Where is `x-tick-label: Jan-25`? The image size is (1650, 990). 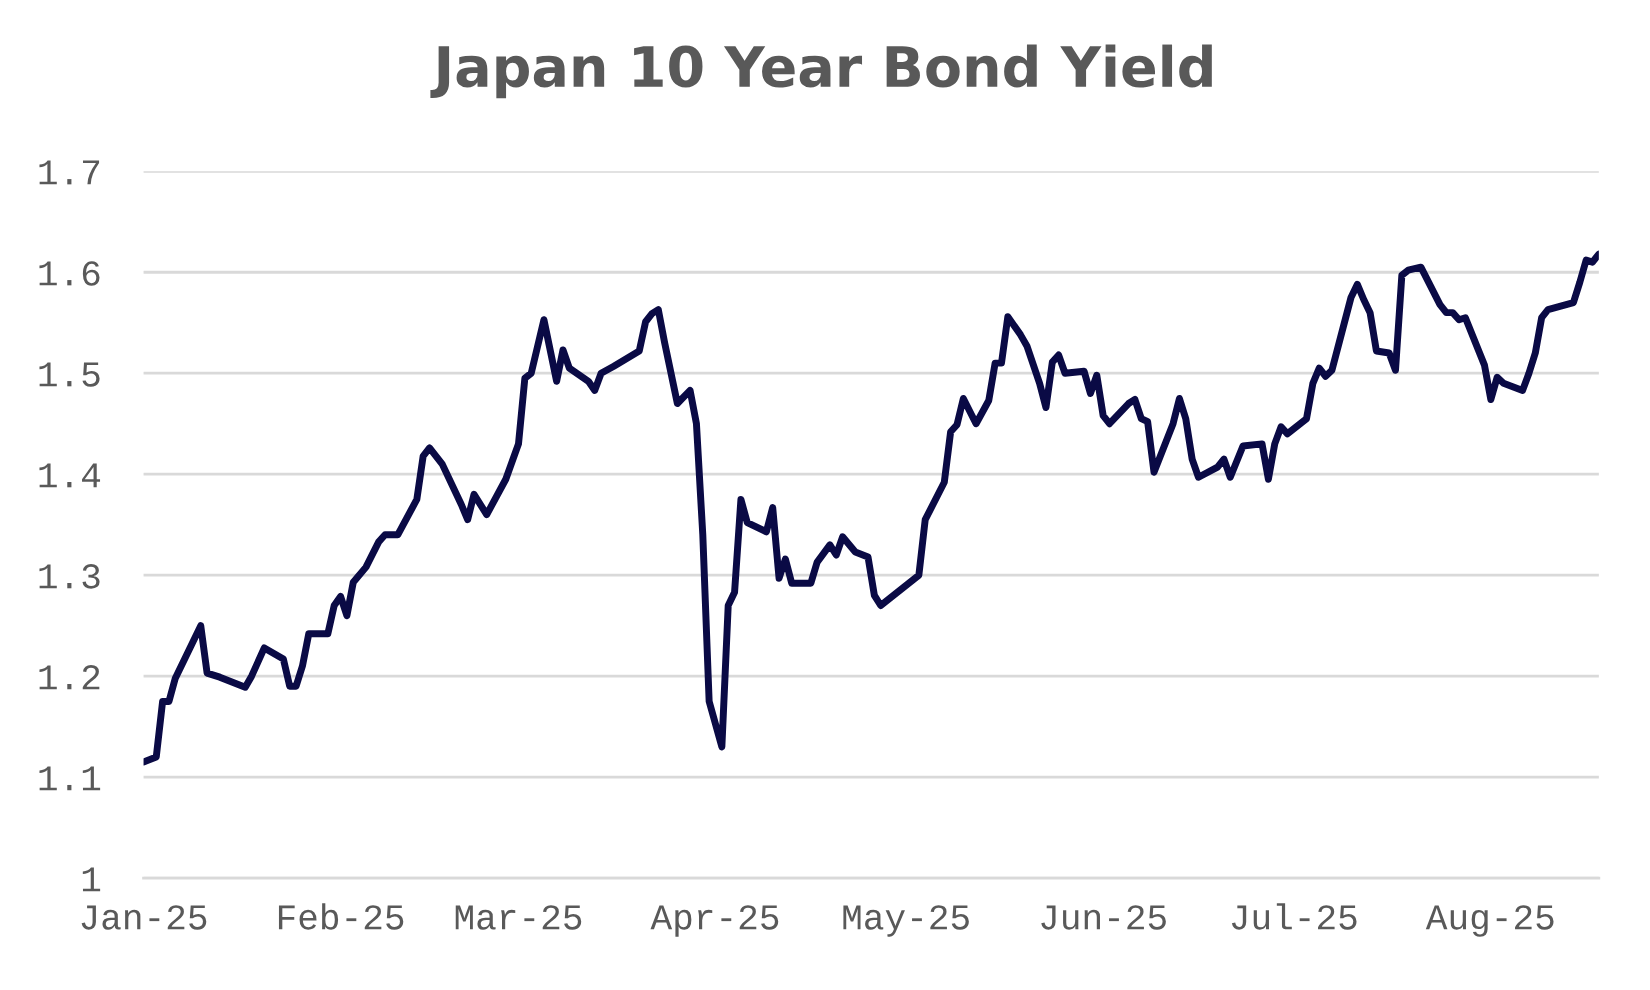
x-tick-label: Jan-25 is located at coordinates (144, 917).